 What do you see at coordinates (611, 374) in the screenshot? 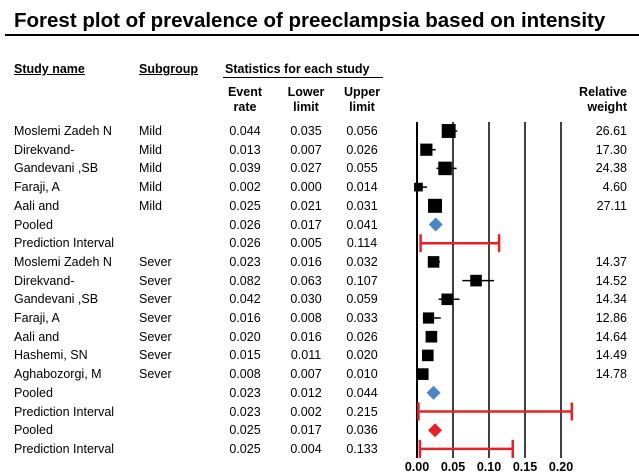
I see `row-relative-weight: 14.78` at bounding box center [611, 374].